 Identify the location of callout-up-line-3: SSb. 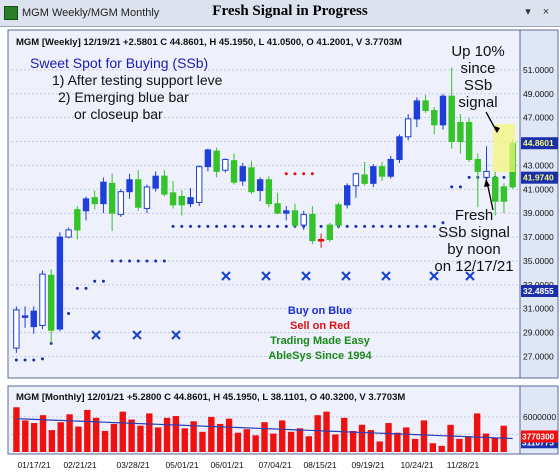
(478, 85).